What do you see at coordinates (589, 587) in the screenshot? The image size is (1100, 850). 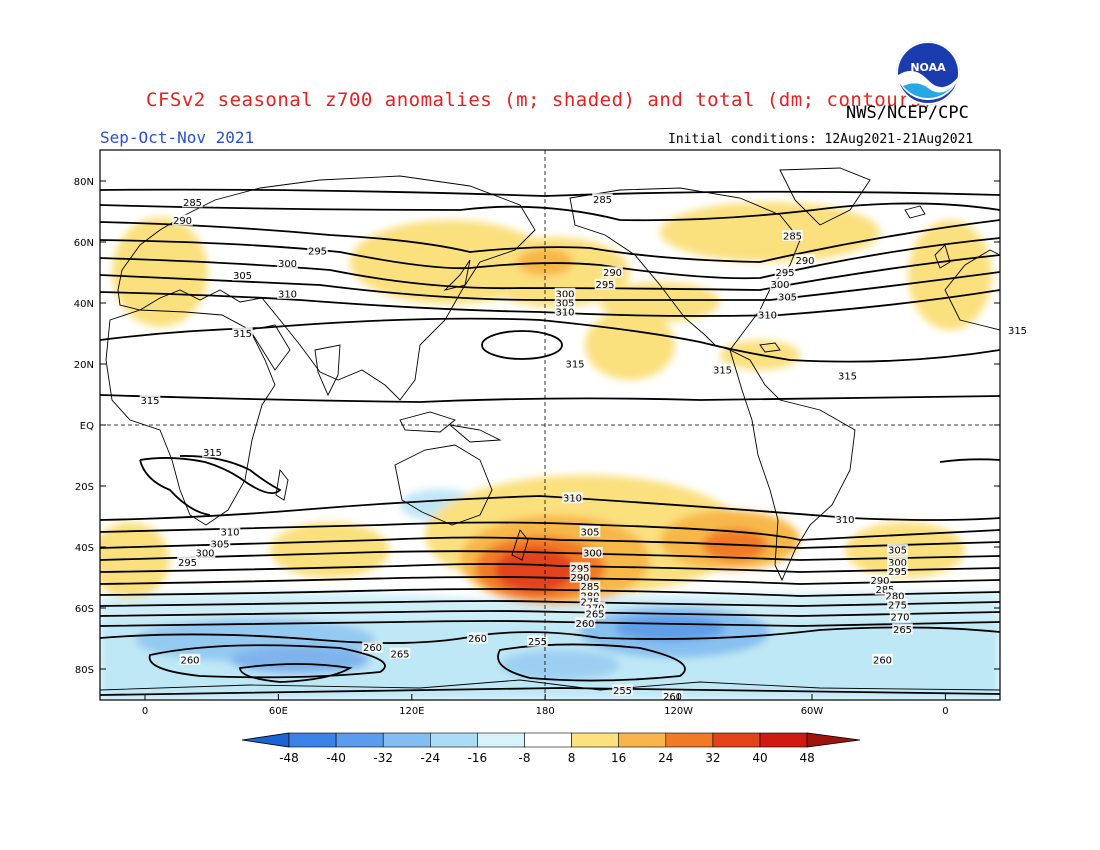 I see `contour-label: 285` at bounding box center [589, 587].